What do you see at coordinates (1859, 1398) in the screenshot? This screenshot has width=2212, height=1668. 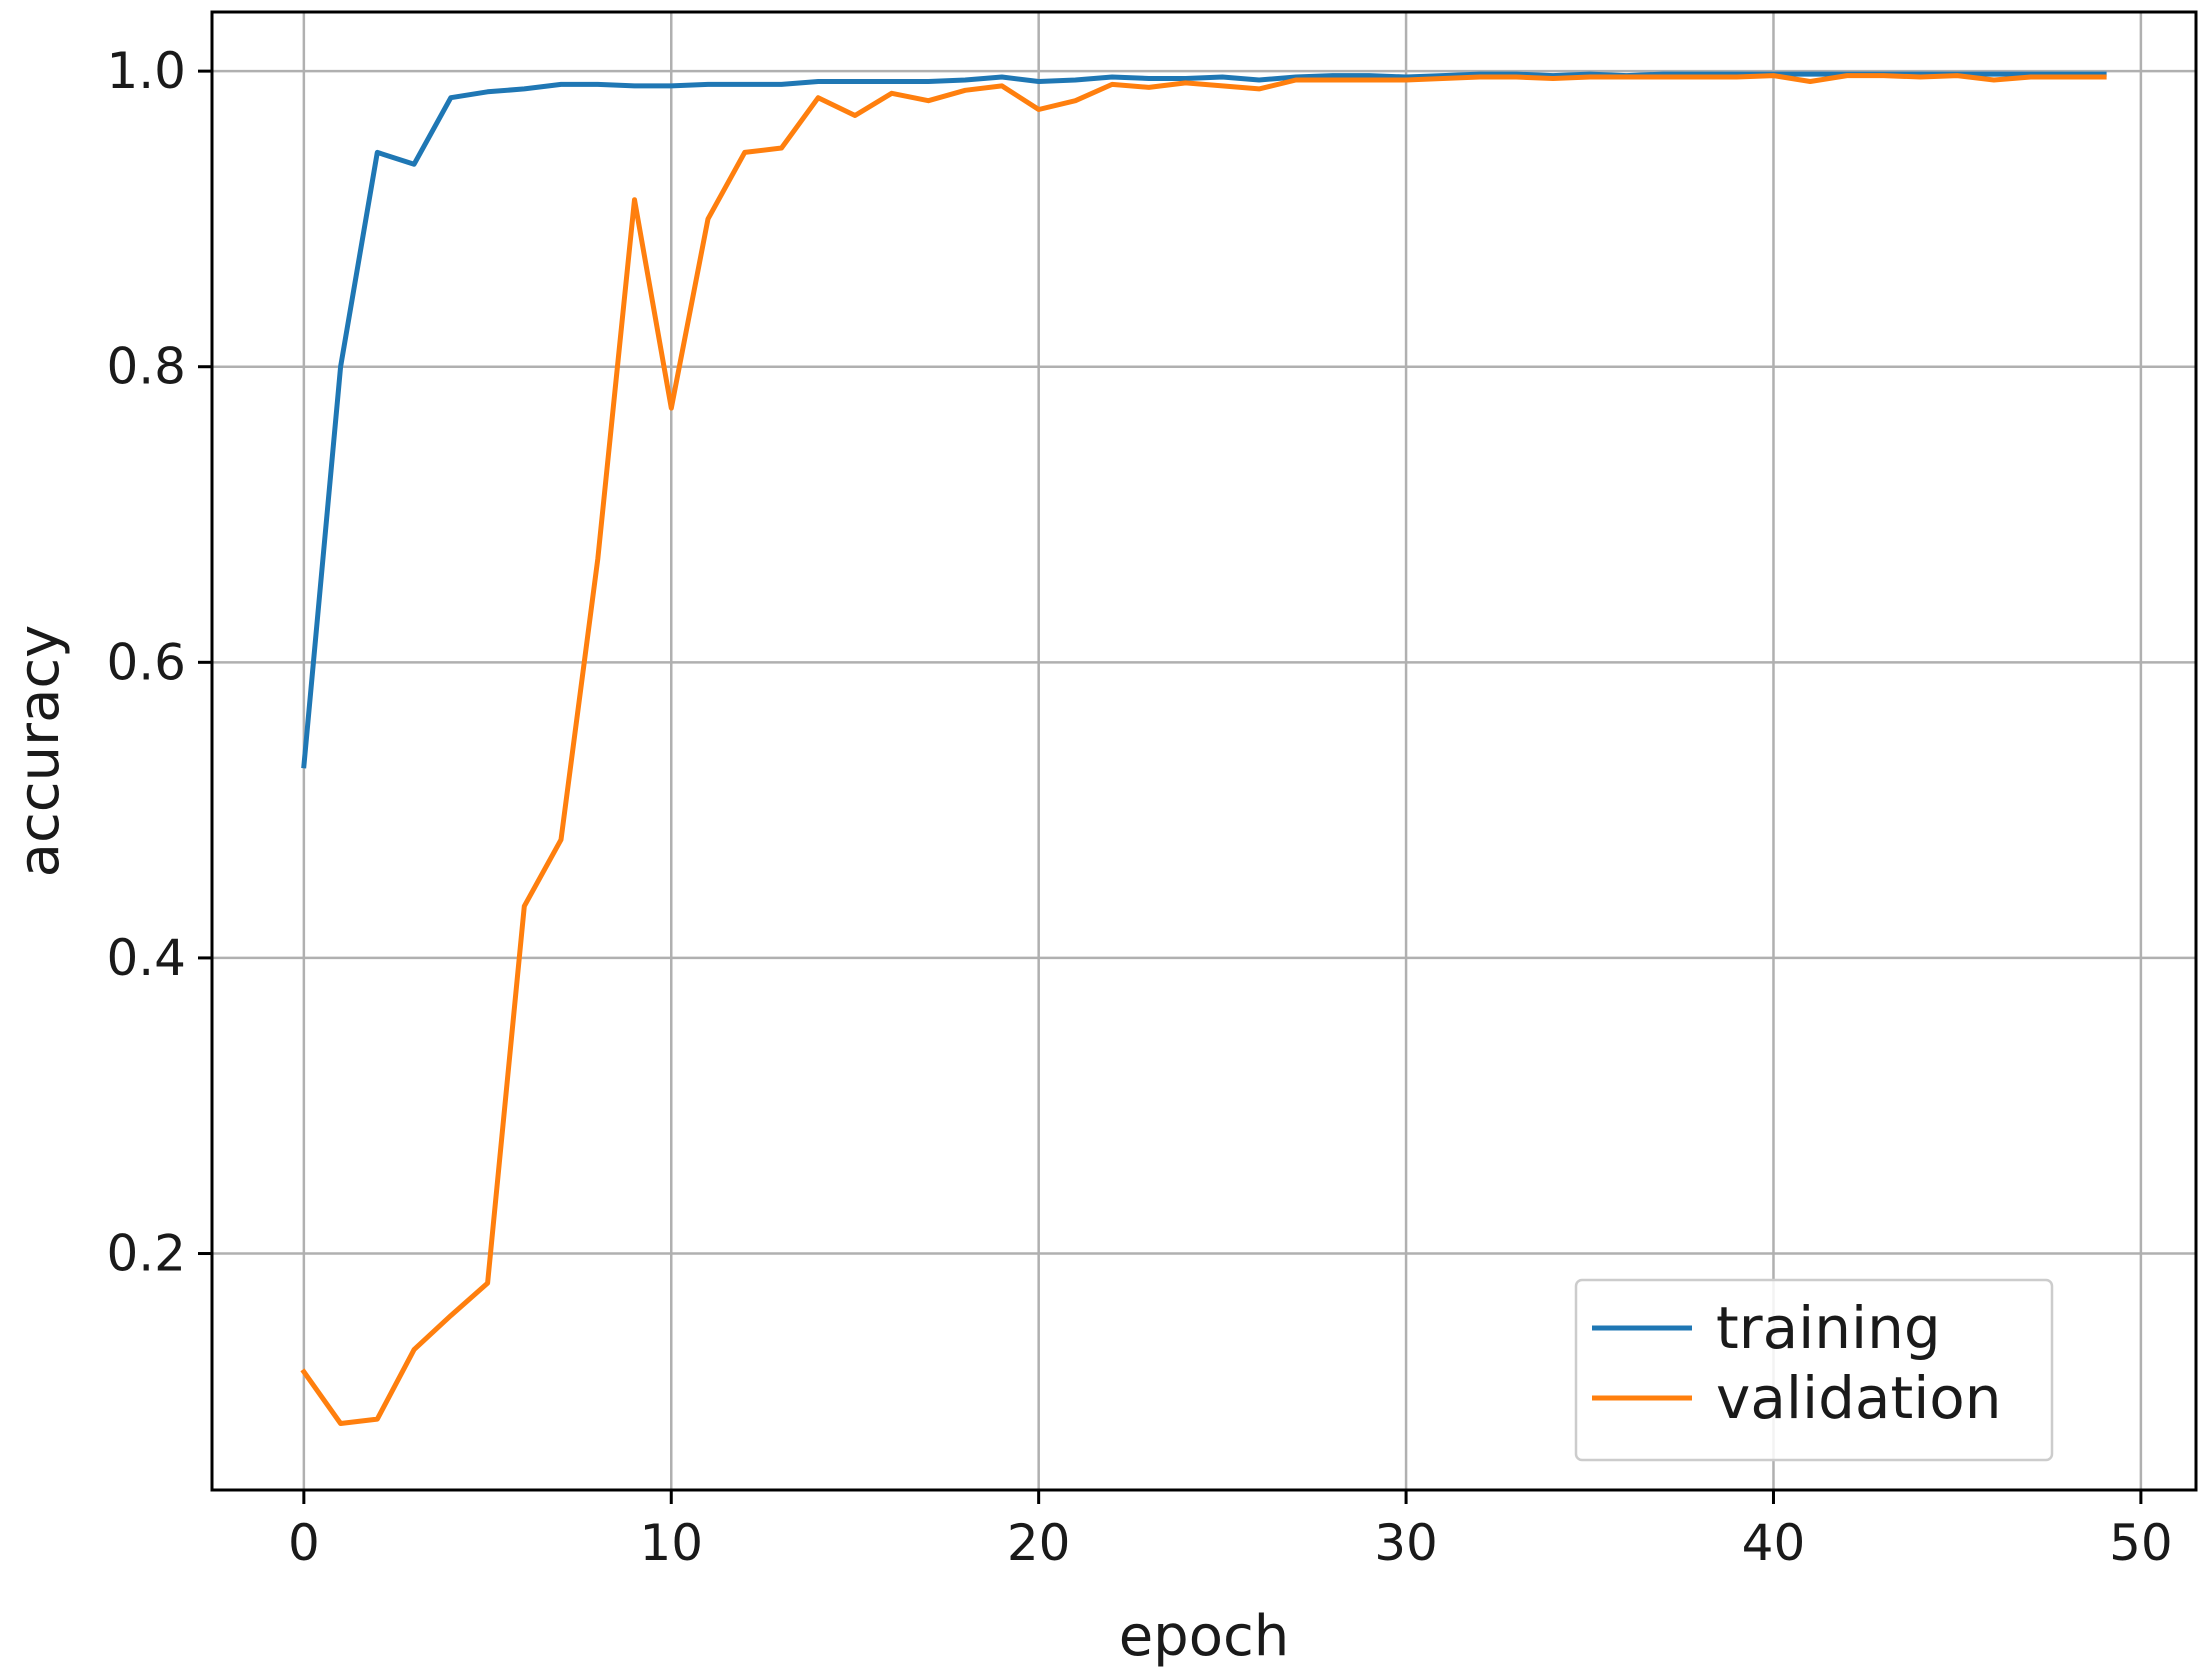 I see `legend-label-validation: validation` at bounding box center [1859, 1398].